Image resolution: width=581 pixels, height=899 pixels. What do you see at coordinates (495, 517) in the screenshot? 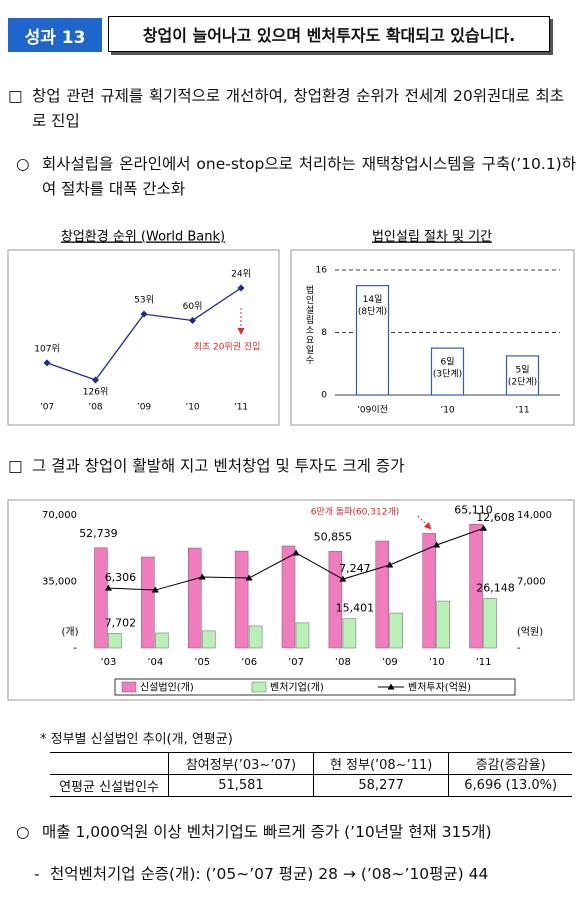
I see `data-label: 12,608` at bounding box center [495, 517].